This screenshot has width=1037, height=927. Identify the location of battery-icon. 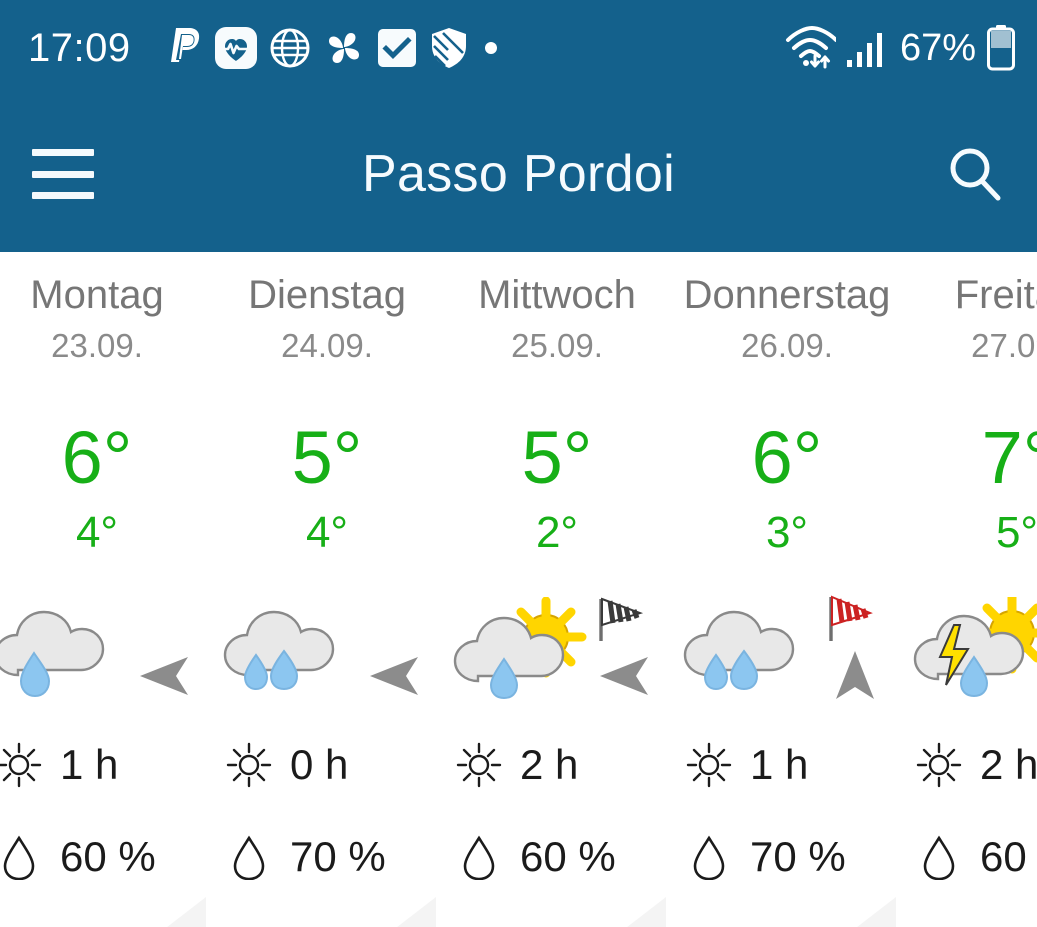
(1001, 48).